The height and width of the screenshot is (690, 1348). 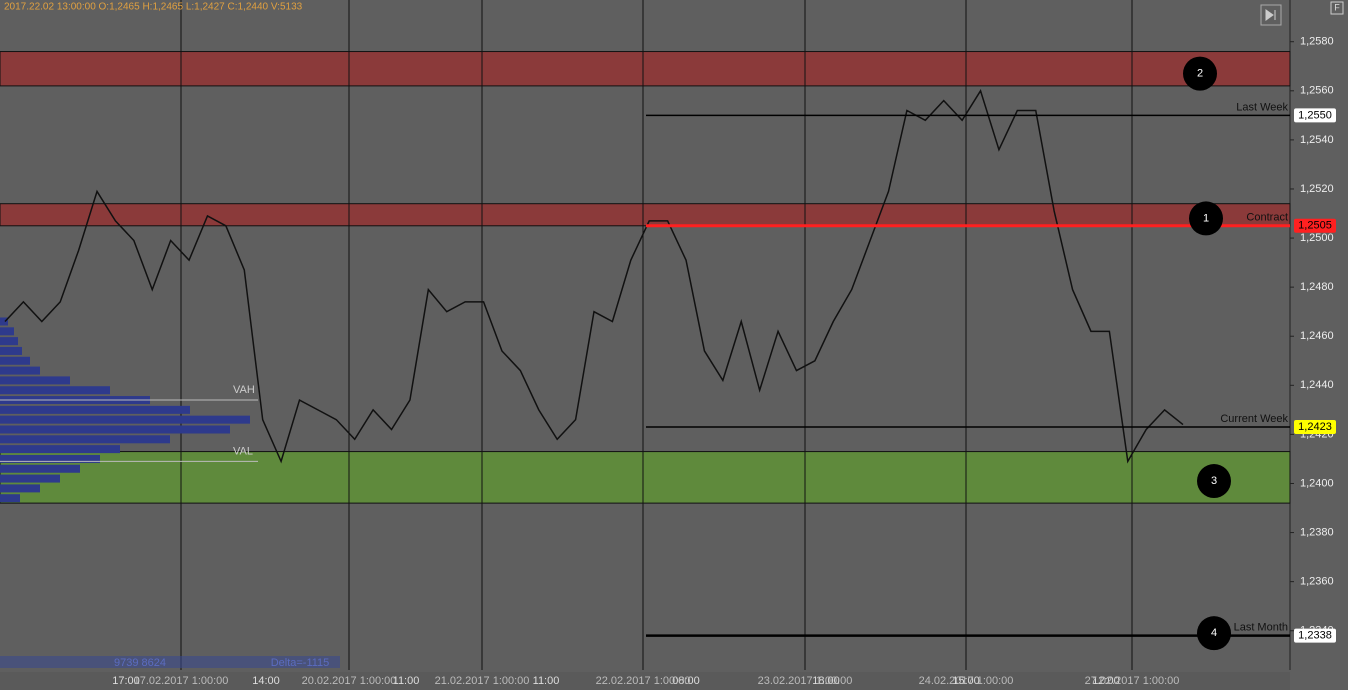 I want to click on level-name: Last Month, so click(x=1261, y=628).